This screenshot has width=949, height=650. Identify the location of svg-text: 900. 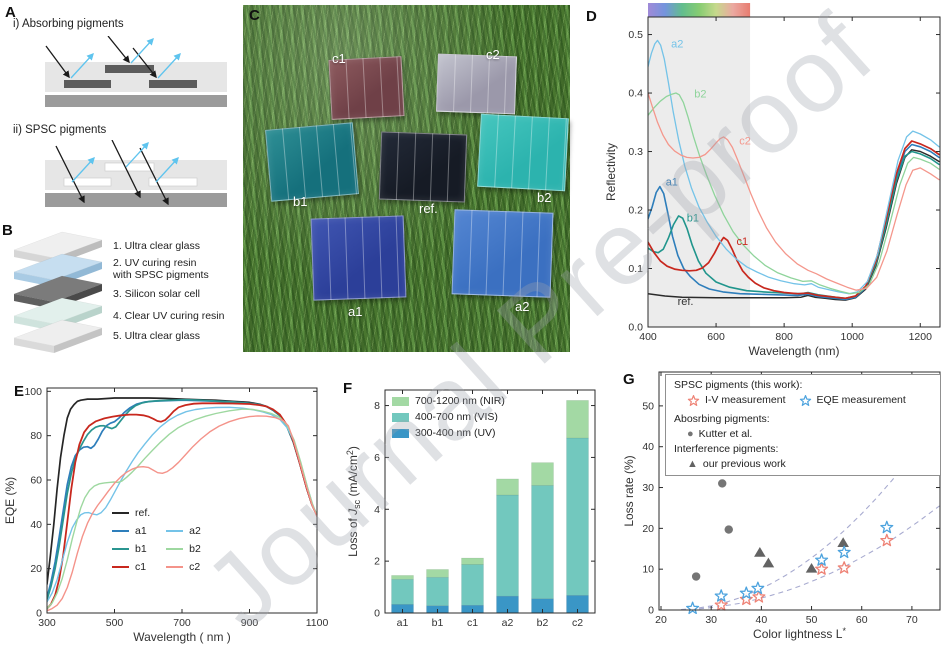
(250, 623).